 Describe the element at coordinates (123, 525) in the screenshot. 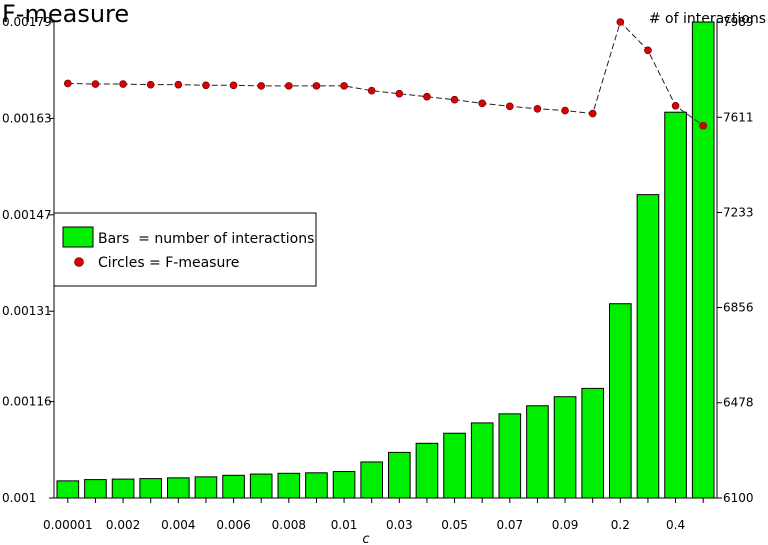

I see `x-axis-tick-label: 0.002` at that location.